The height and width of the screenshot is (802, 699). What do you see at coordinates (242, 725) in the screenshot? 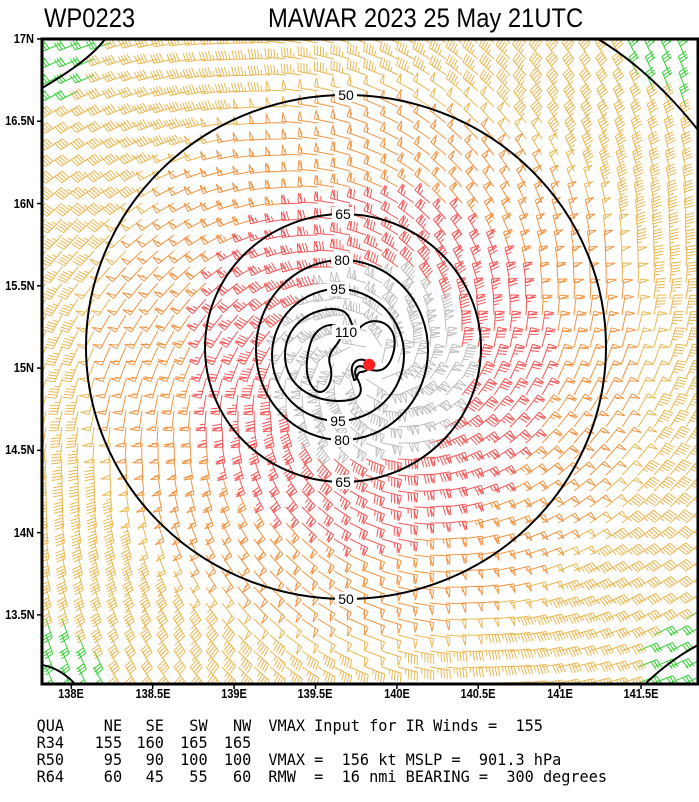
I see `nw-header: NW` at bounding box center [242, 725].